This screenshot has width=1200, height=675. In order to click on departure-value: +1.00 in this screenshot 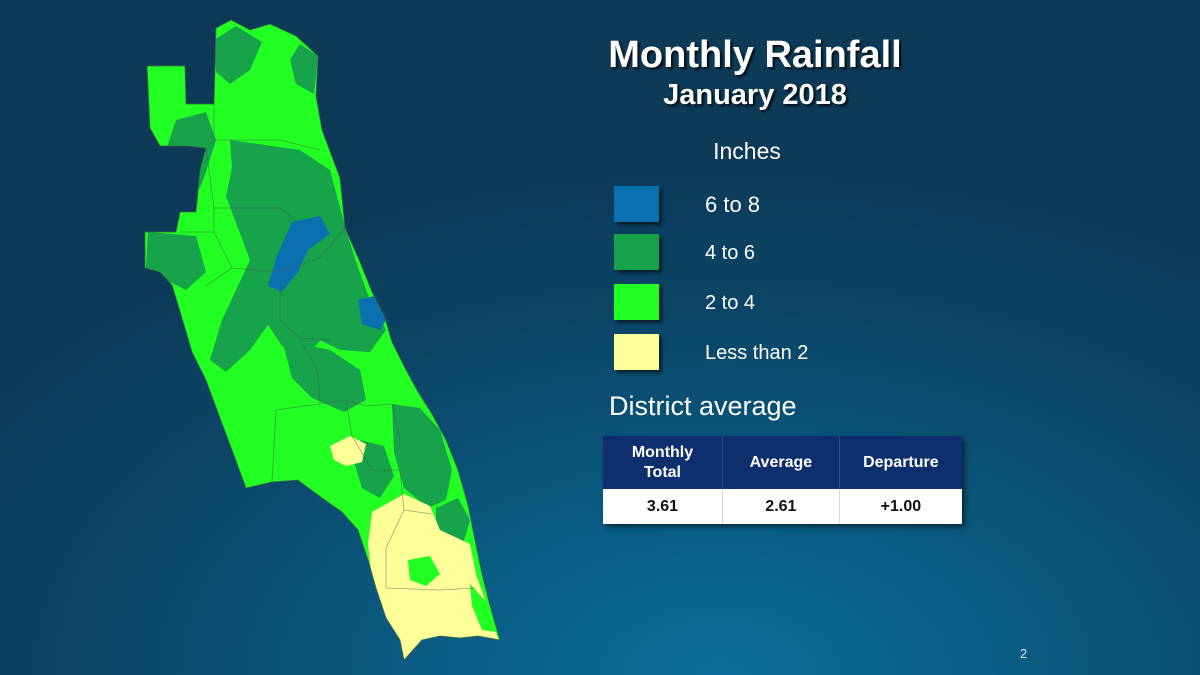, I will do `click(900, 506)`.